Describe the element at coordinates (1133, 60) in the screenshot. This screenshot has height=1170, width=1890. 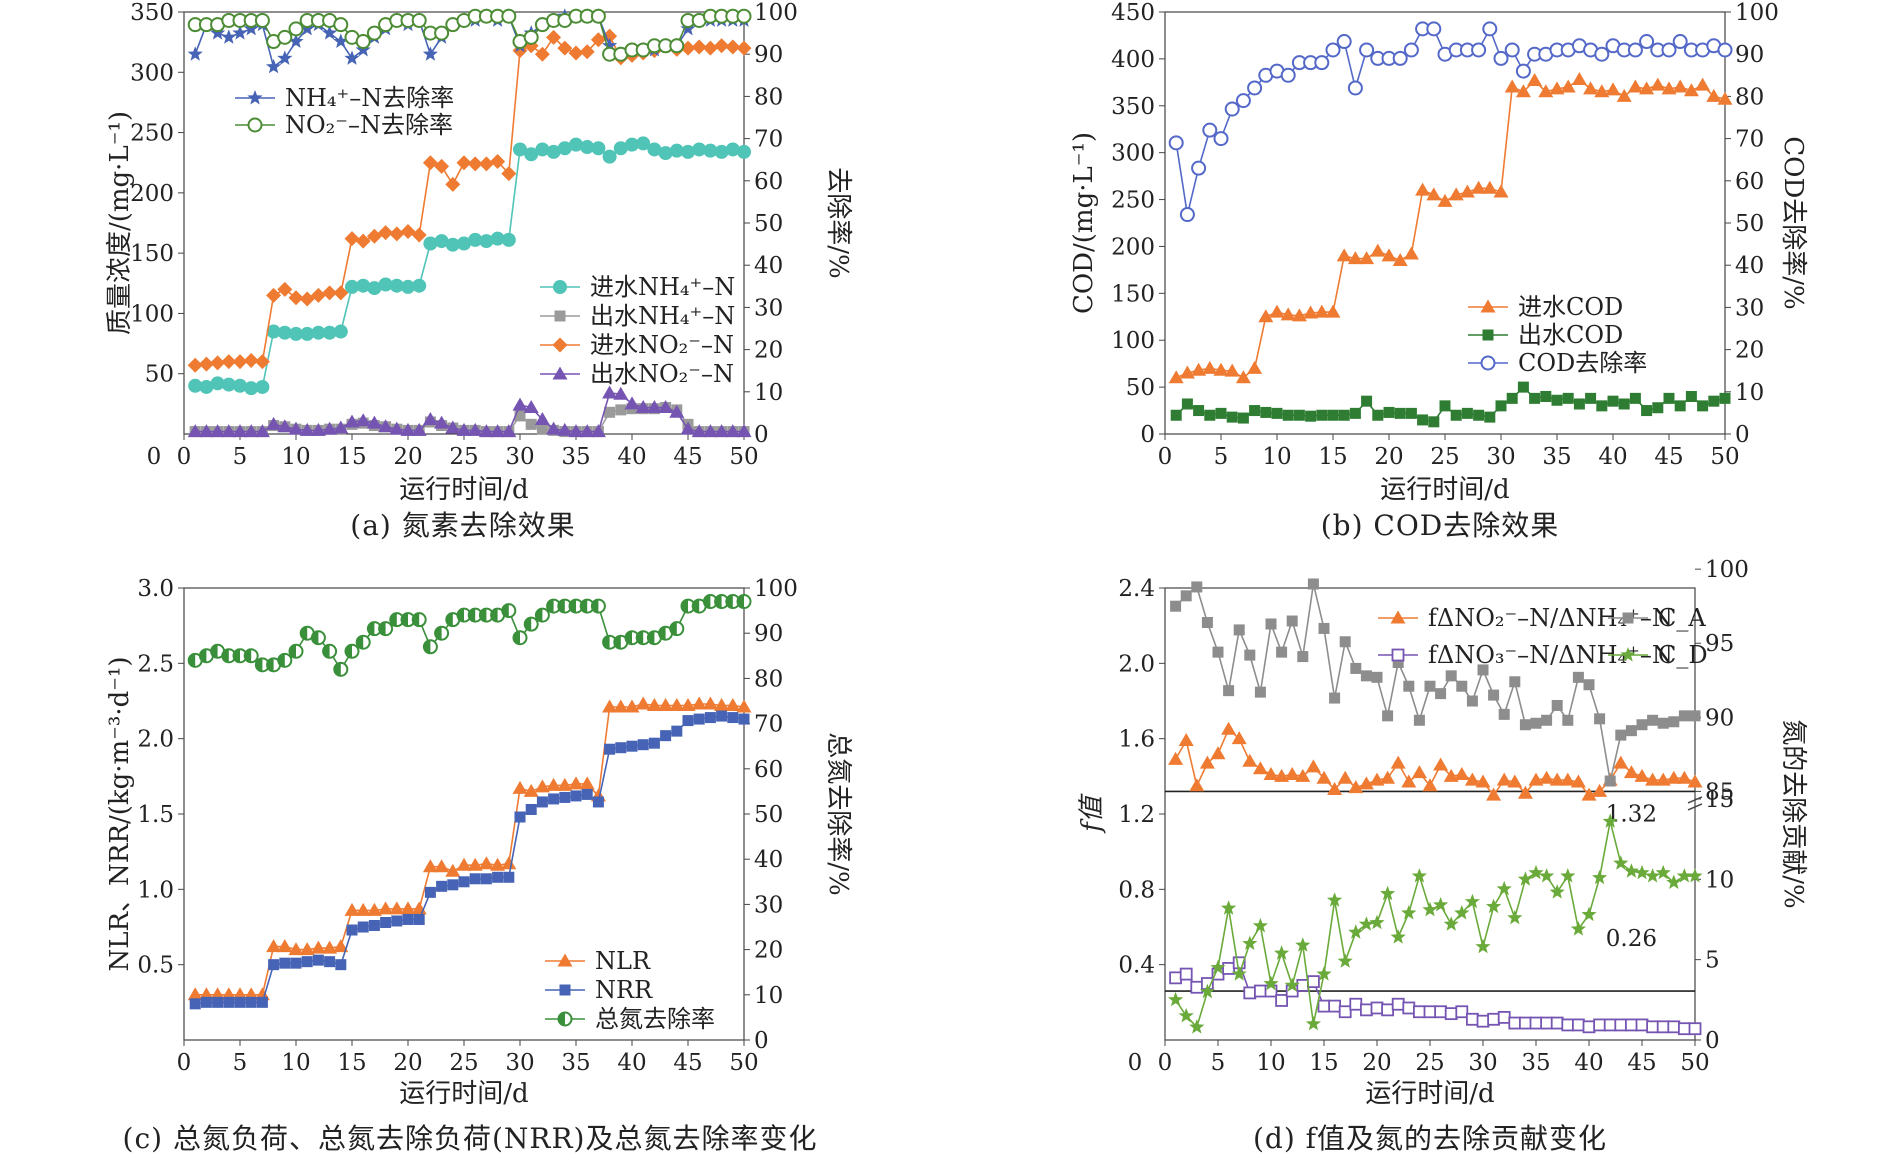
I see `y-tick-label: 400` at that location.